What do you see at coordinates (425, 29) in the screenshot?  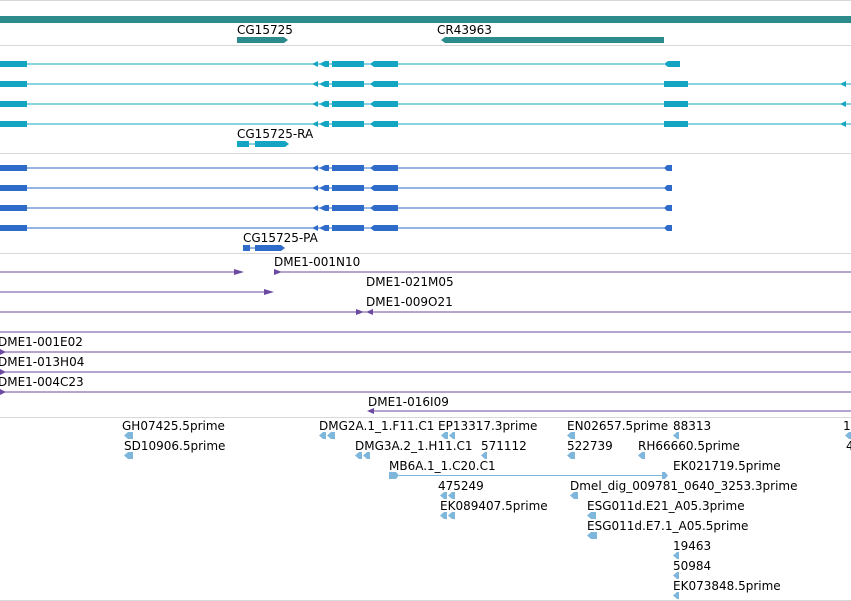 I see `gene-track: CG15725 CR43963` at bounding box center [425, 29].